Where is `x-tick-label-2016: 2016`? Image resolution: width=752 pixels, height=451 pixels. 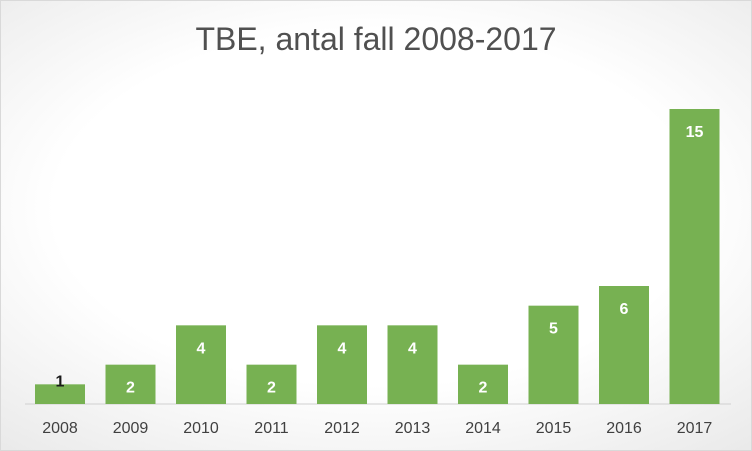 x-tick-label-2016: 2016 is located at coordinates (624, 428).